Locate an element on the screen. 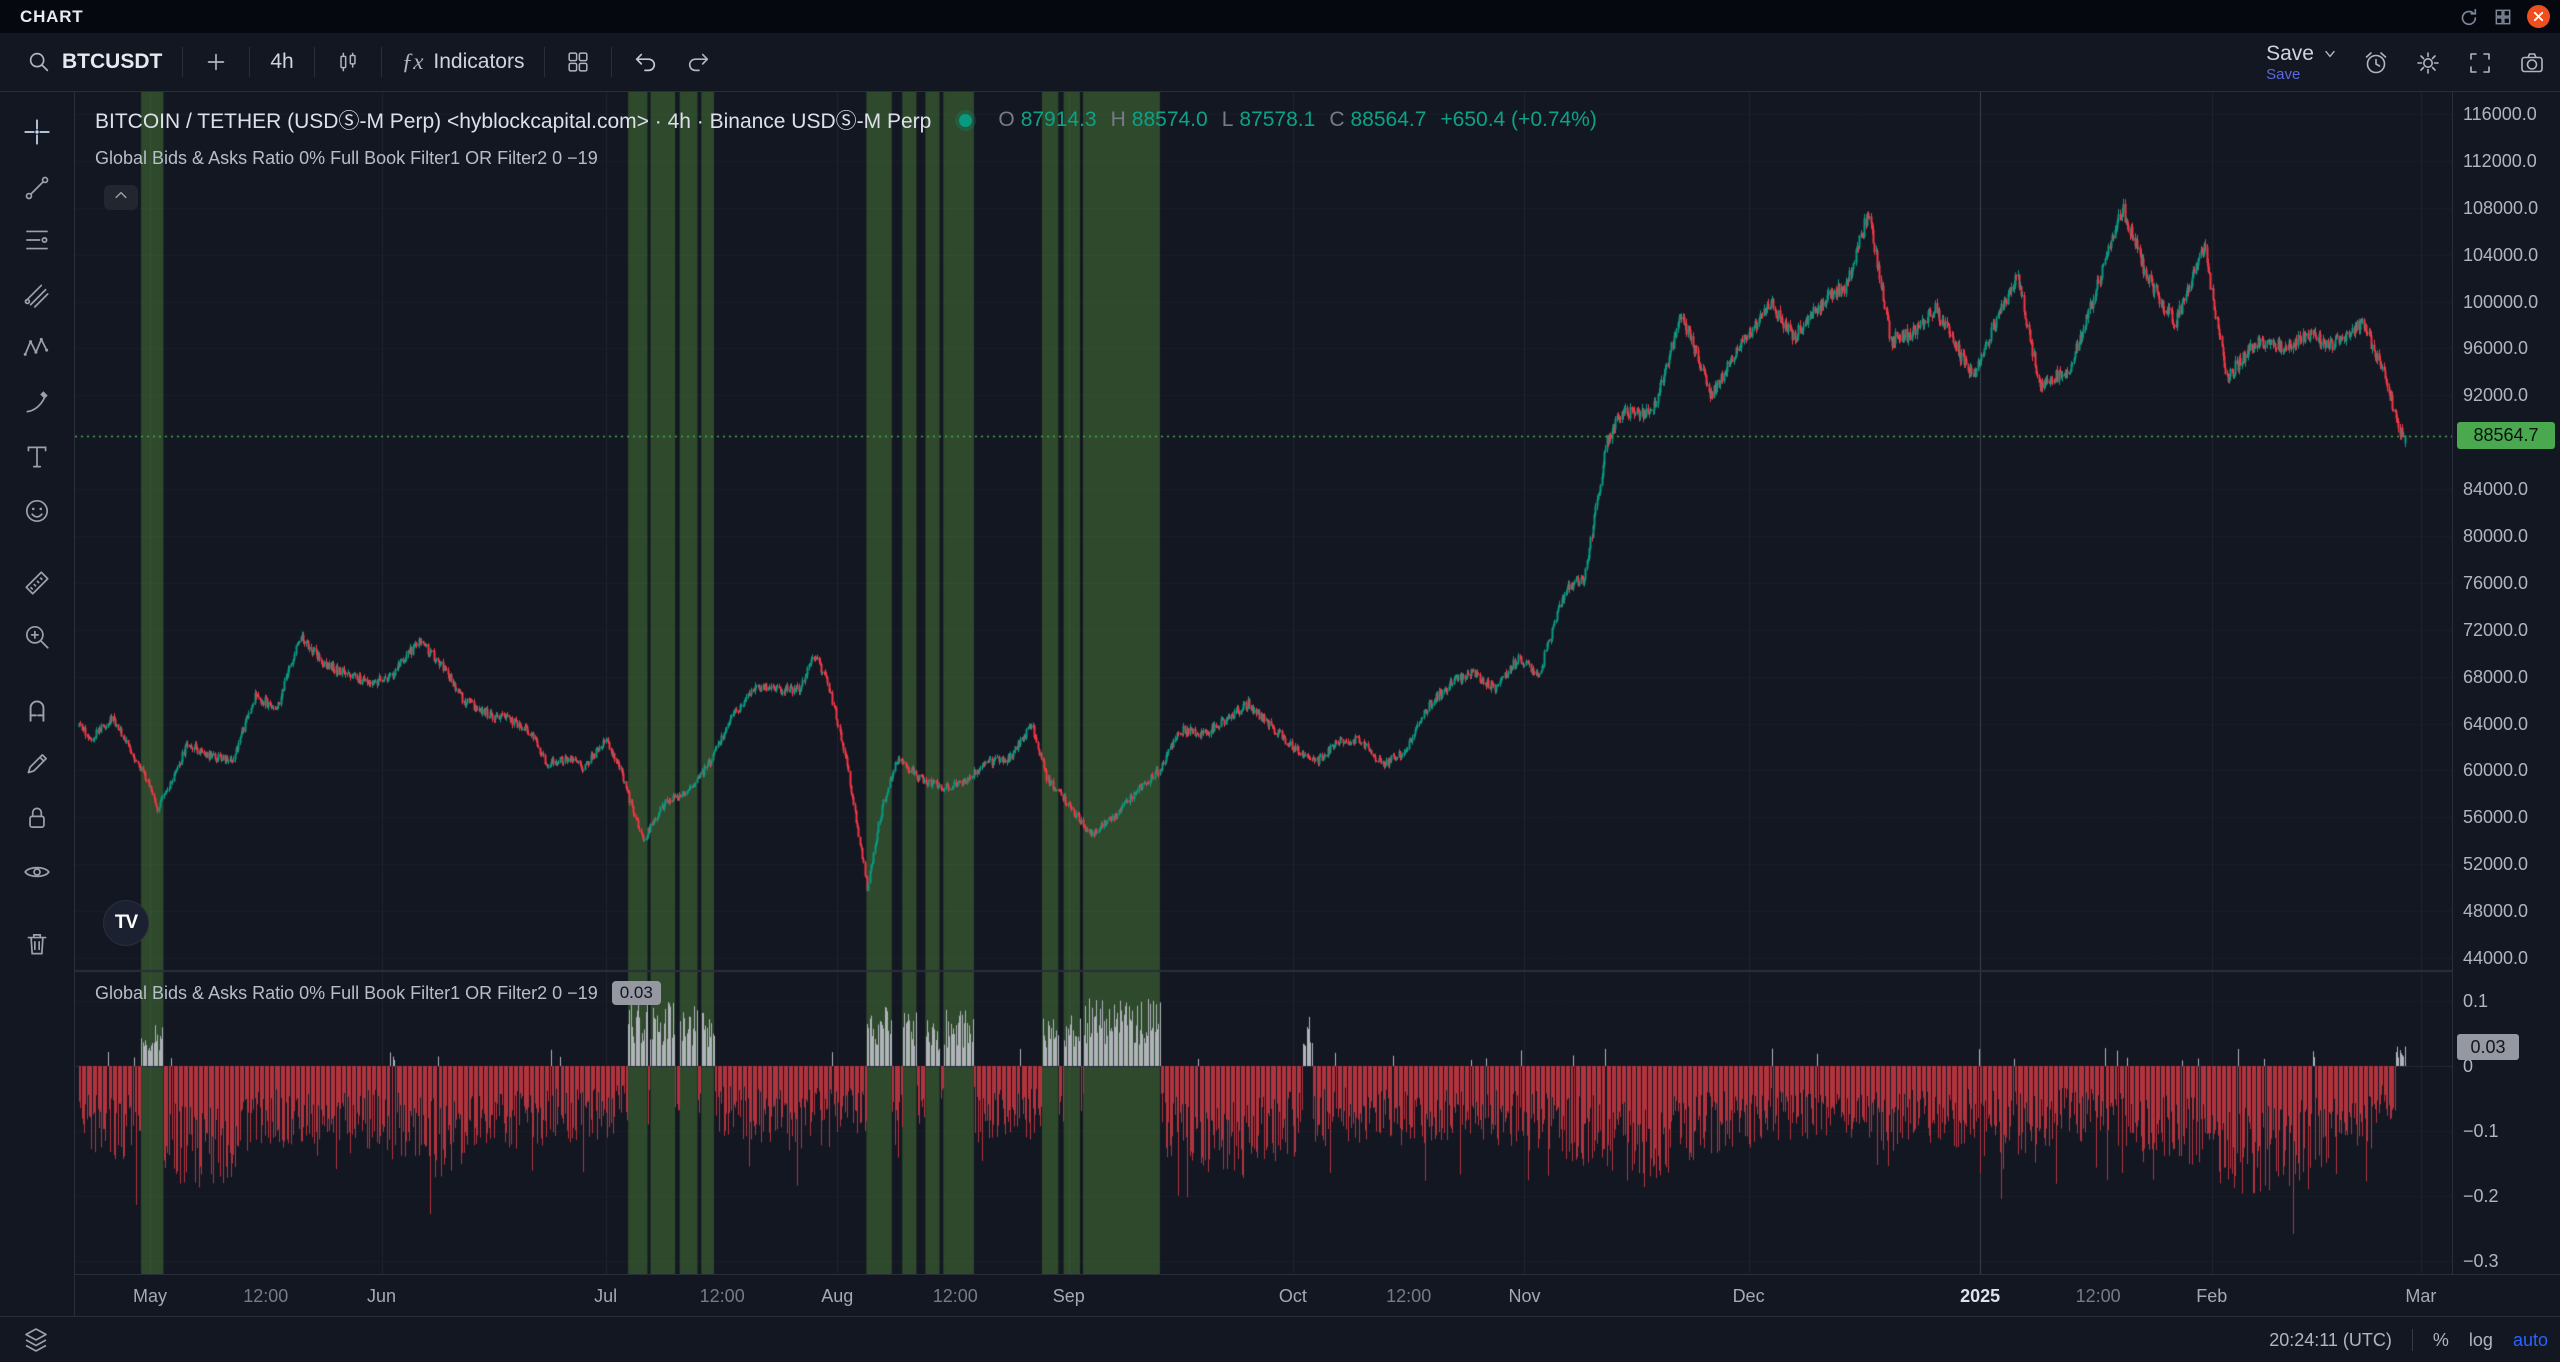 The width and height of the screenshot is (2560, 1362). open-label: O is located at coordinates (1006, 119).